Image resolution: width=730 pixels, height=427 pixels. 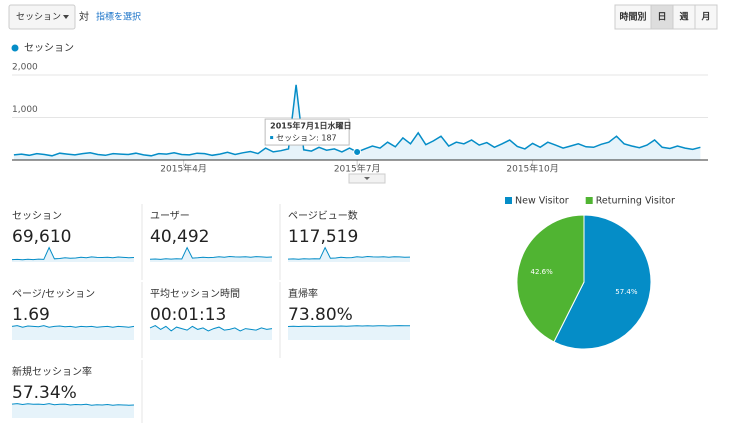 I want to click on pie-chart: 57.4% New Visitor 42.6% Returning Visitor, so click(x=590, y=273).